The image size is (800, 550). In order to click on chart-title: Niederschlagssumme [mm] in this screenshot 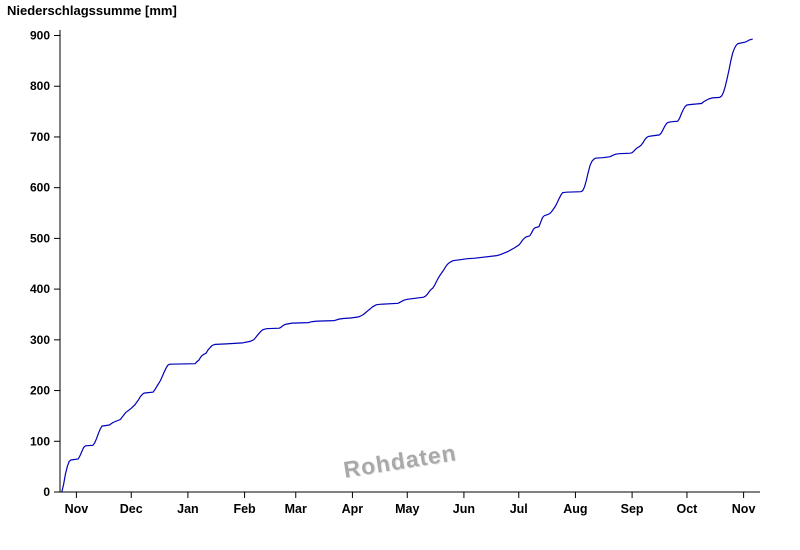, I will do `click(92, 10)`.